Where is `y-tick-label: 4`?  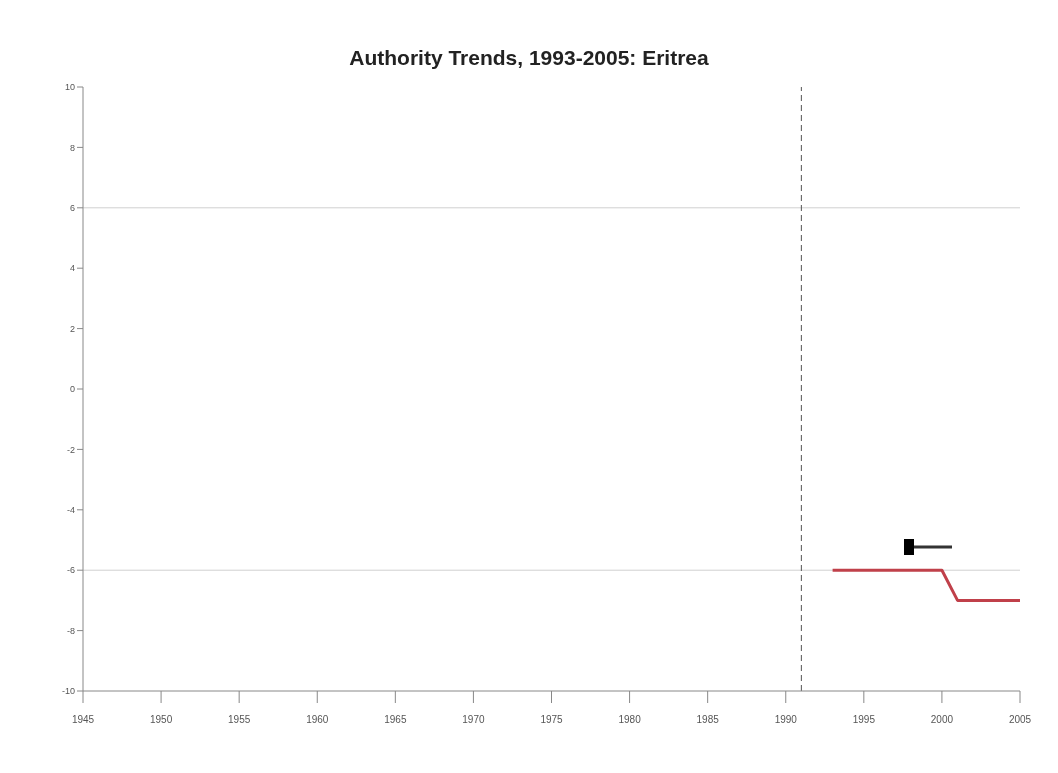
y-tick-label: 4 is located at coordinates (72, 268).